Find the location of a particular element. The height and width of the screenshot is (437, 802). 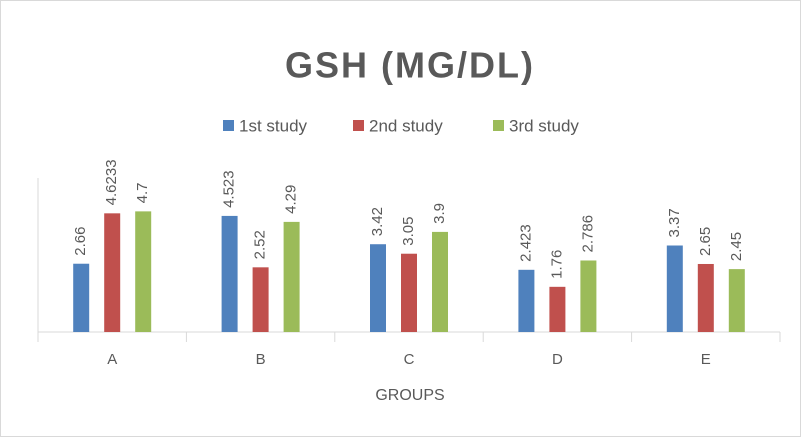

data-label: 4.6233 is located at coordinates (111, 182).